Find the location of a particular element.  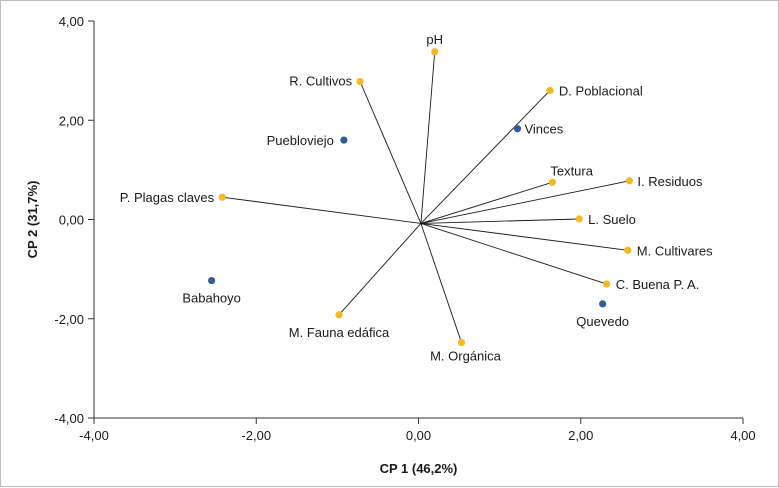

vector-c-buena-p-a is located at coordinates (513, 254).